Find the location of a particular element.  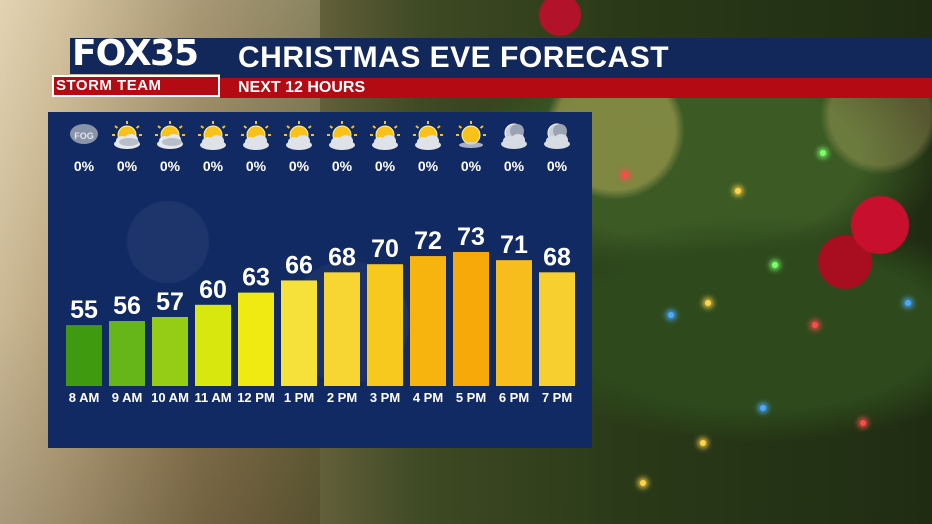

hour-tick-label: 7 PM is located at coordinates (557, 397).